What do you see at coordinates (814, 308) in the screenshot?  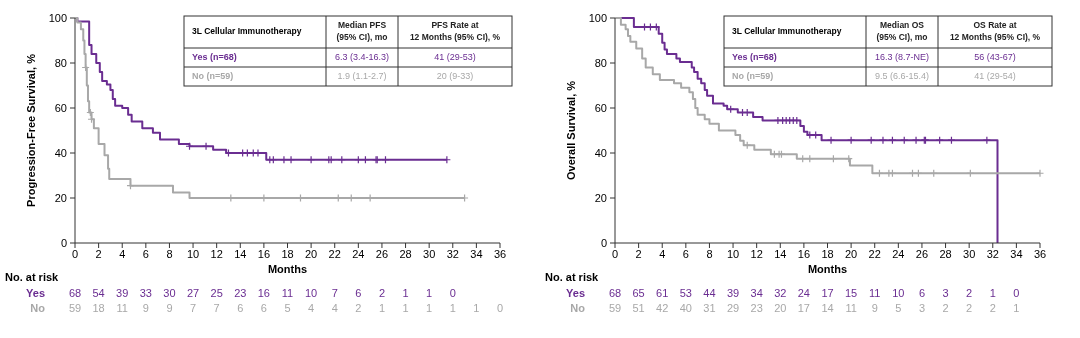 I see `text: 59 51 42 40 31 29 23 20 17 14 11 9 5 3 2 2 2 1` at bounding box center [814, 308].